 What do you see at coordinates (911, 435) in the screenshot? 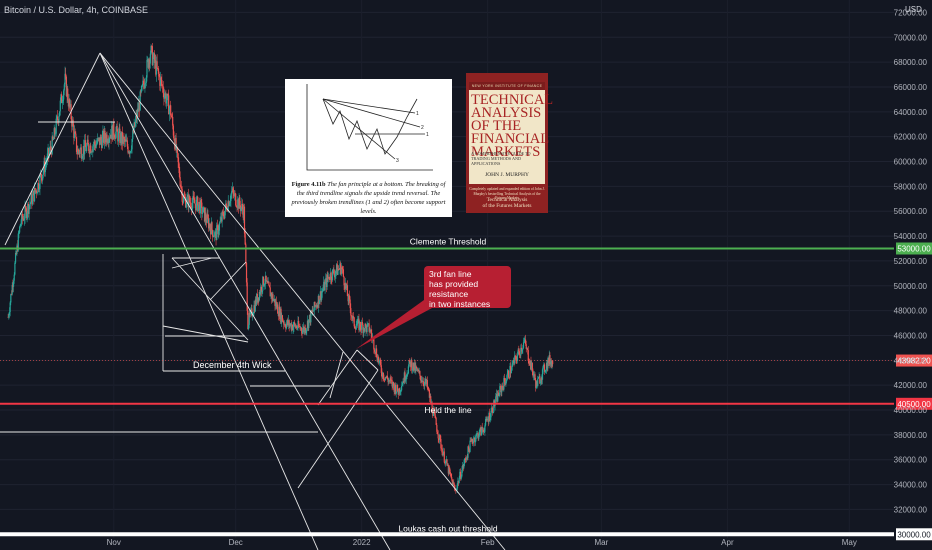
I see `price-tick-label: 38000.00` at bounding box center [911, 435].